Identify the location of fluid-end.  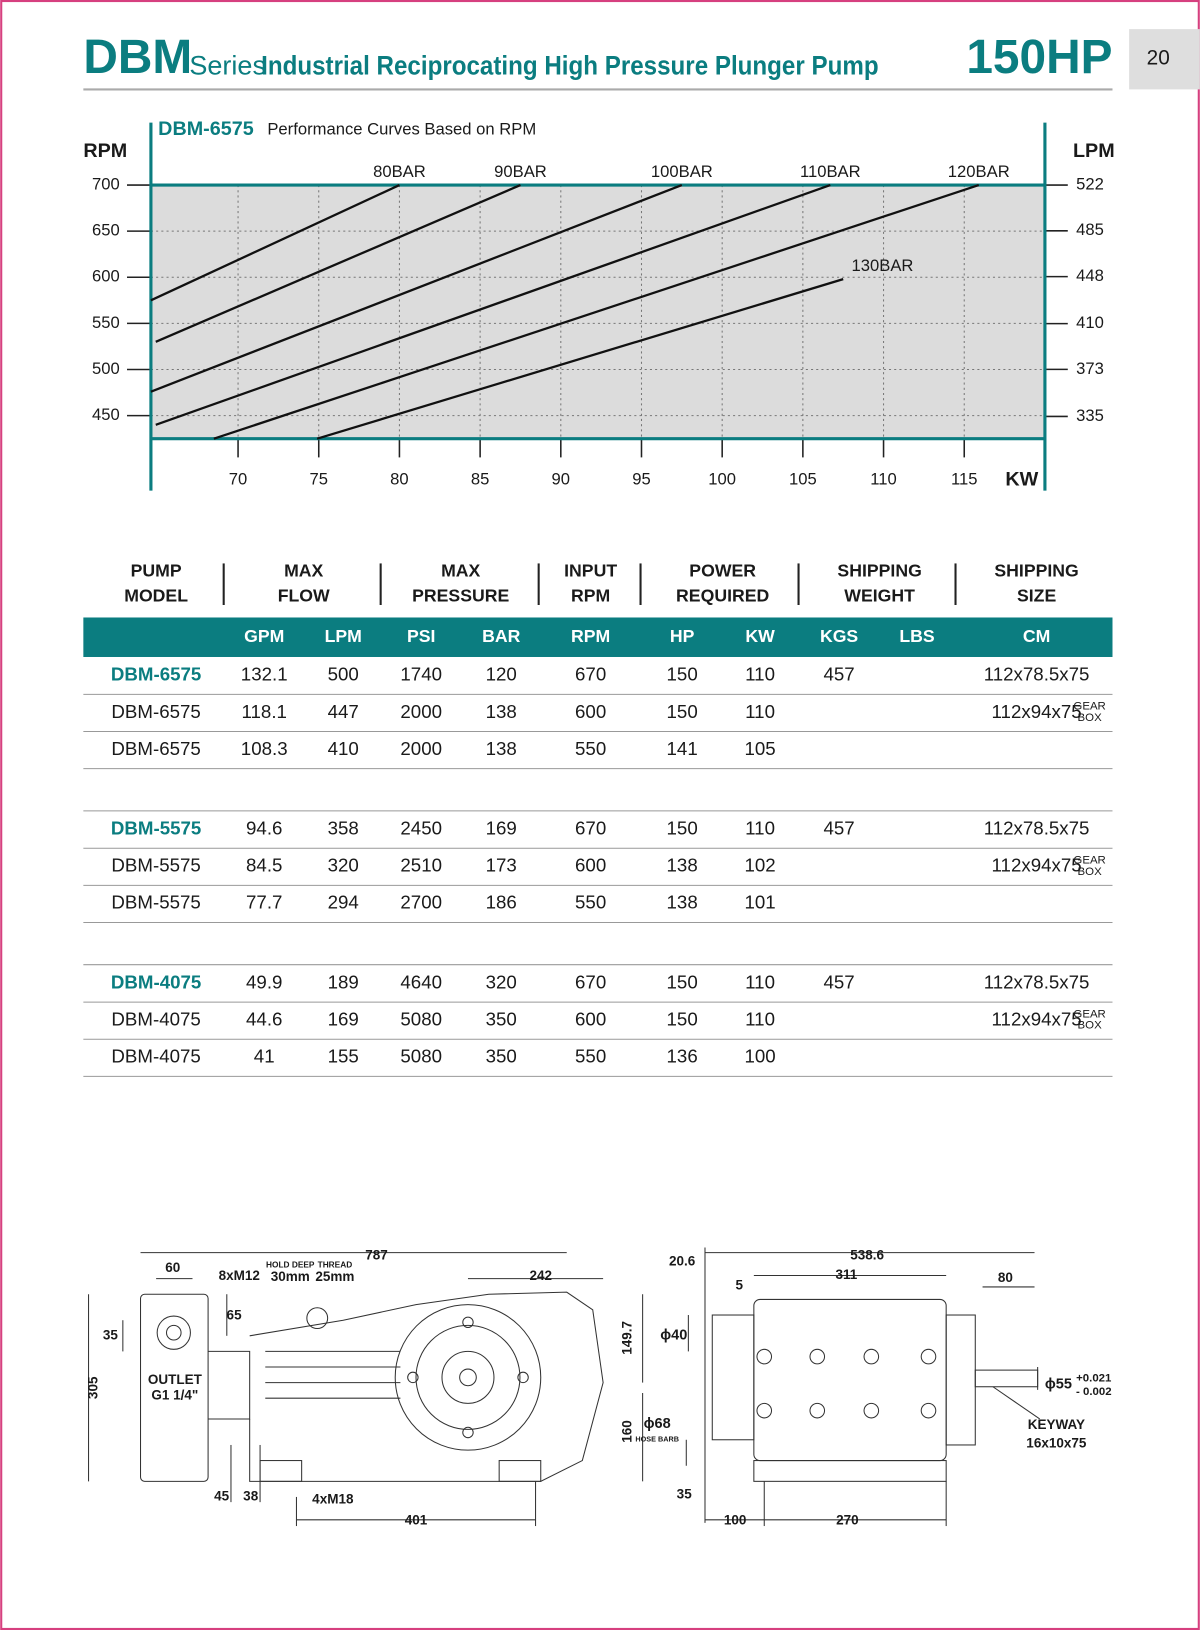
(733, 1377).